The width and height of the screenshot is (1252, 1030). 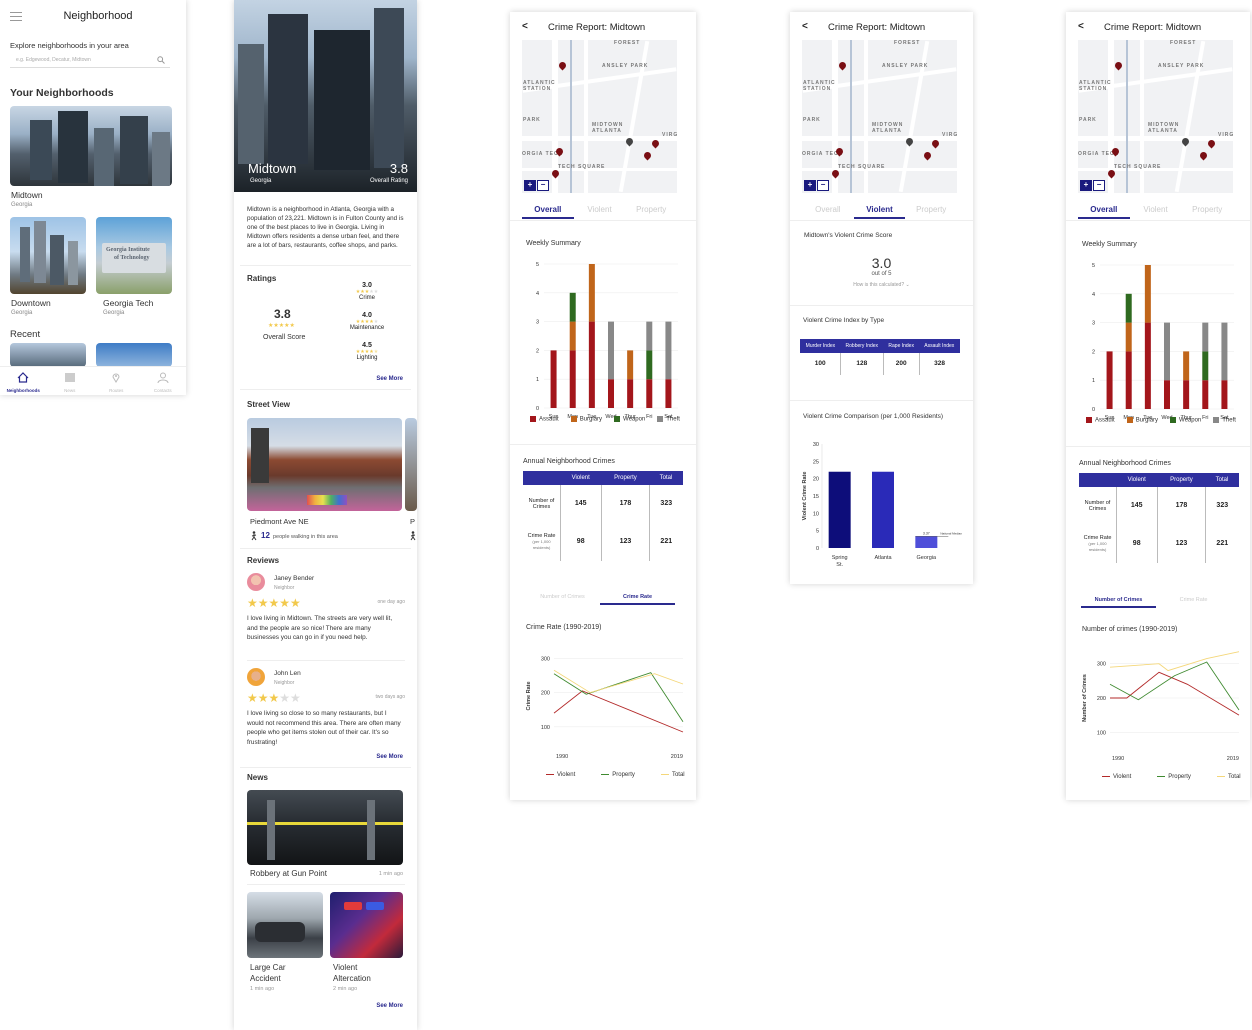 I want to click on downtown-photo, so click(x=48, y=255).